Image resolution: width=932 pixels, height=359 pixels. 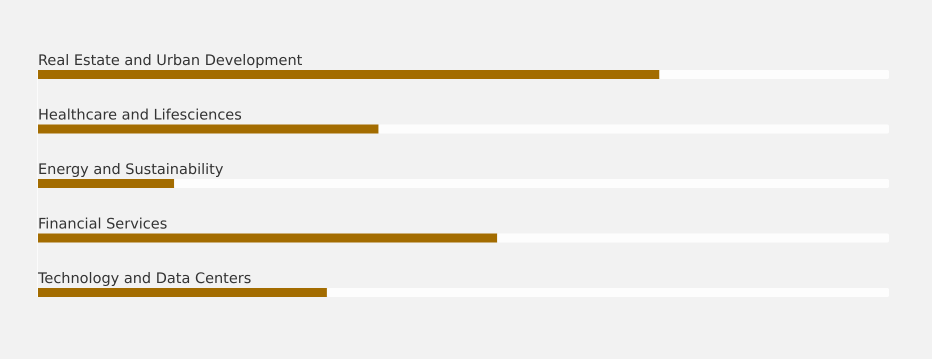 What do you see at coordinates (140, 116) in the screenshot?
I see `y-tick-label: Healthcare and Lifesciences` at bounding box center [140, 116].